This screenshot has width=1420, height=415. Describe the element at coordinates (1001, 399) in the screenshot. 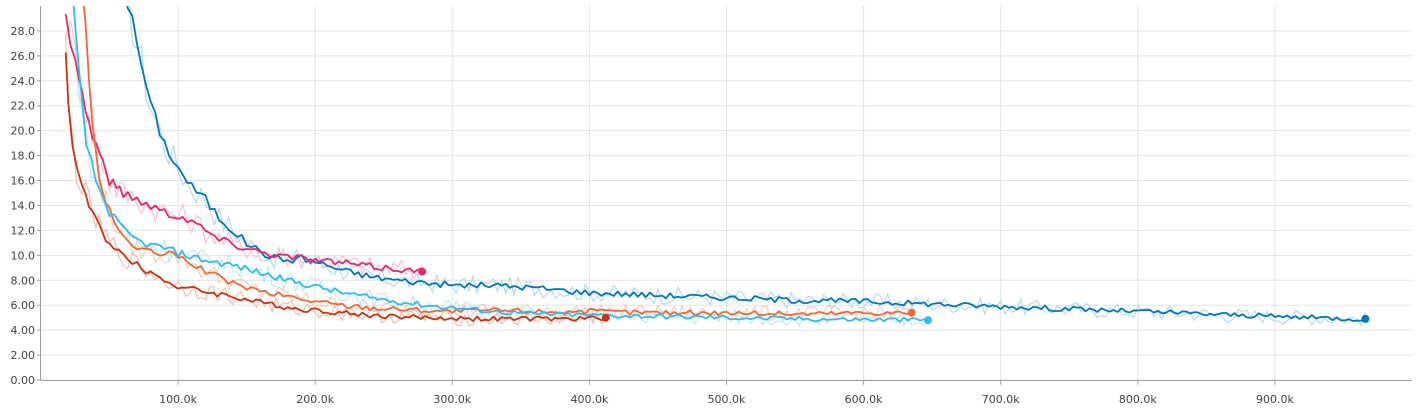

I see `x-tick-label: 700.0k` at that location.